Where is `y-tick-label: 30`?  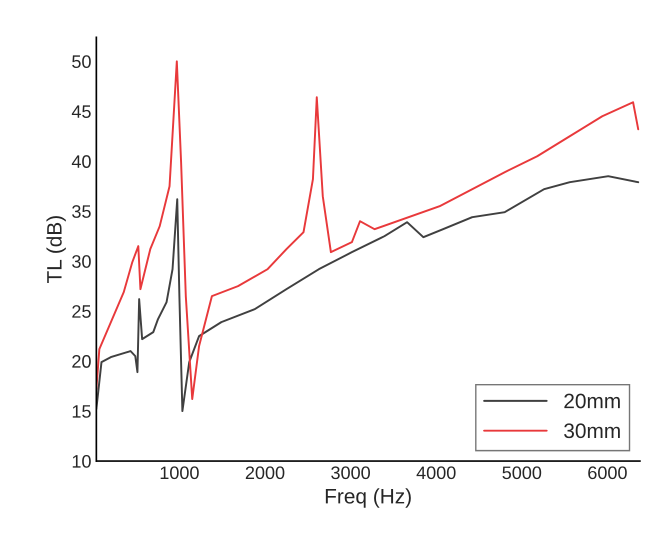
y-tick-label: 30 is located at coordinates (81, 261).